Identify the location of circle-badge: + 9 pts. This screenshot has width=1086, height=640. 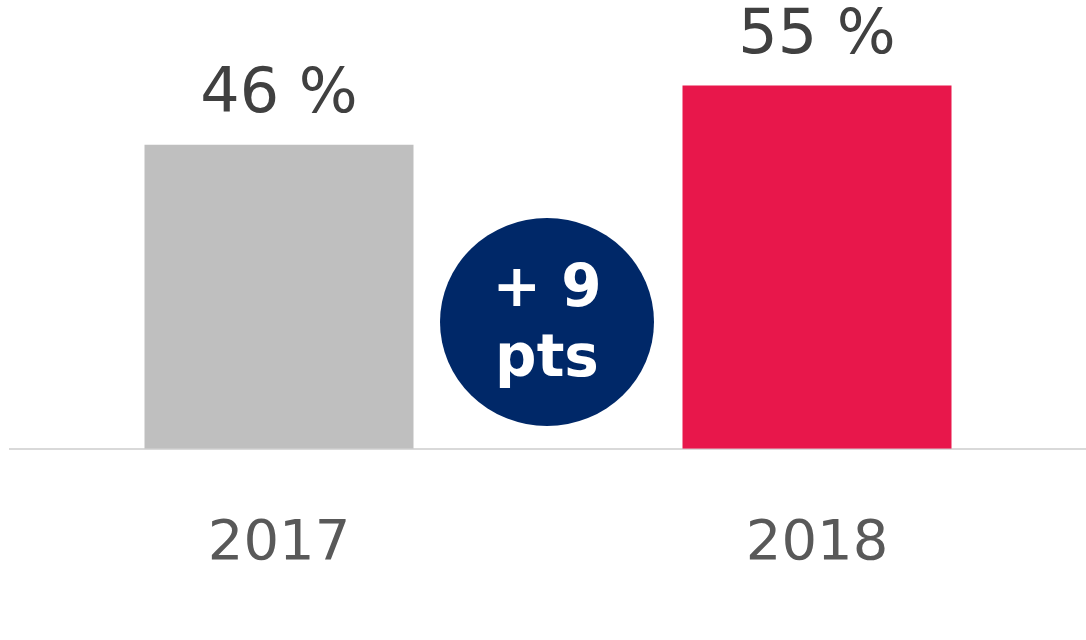
(547, 322).